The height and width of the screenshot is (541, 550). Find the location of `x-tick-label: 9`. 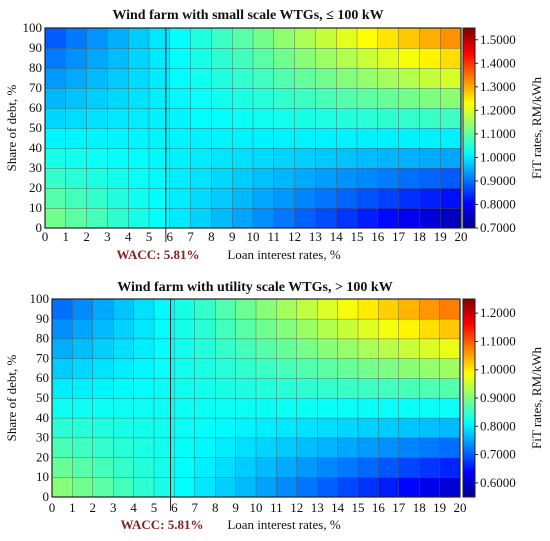

x-tick-label: 9 is located at coordinates (235, 507).